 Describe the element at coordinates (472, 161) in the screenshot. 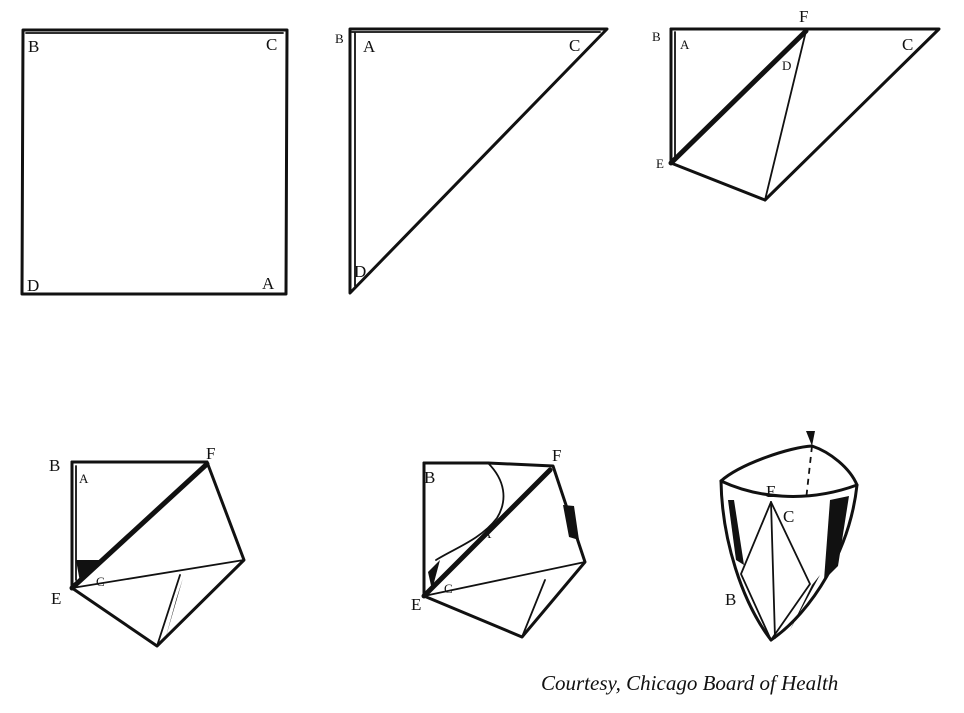

I see `step-2-triangle: B A C D` at that location.